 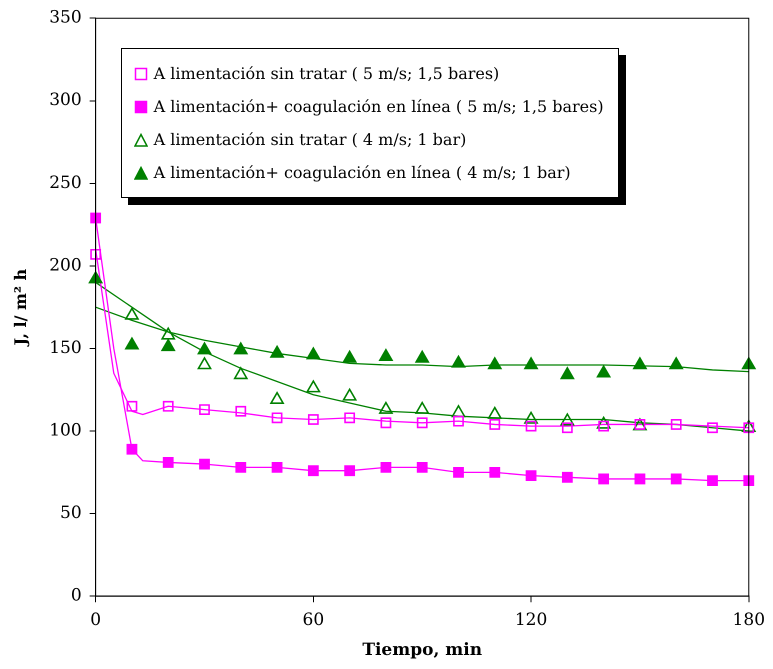 I want to click on y-tick-label: 200, so click(x=65, y=265).